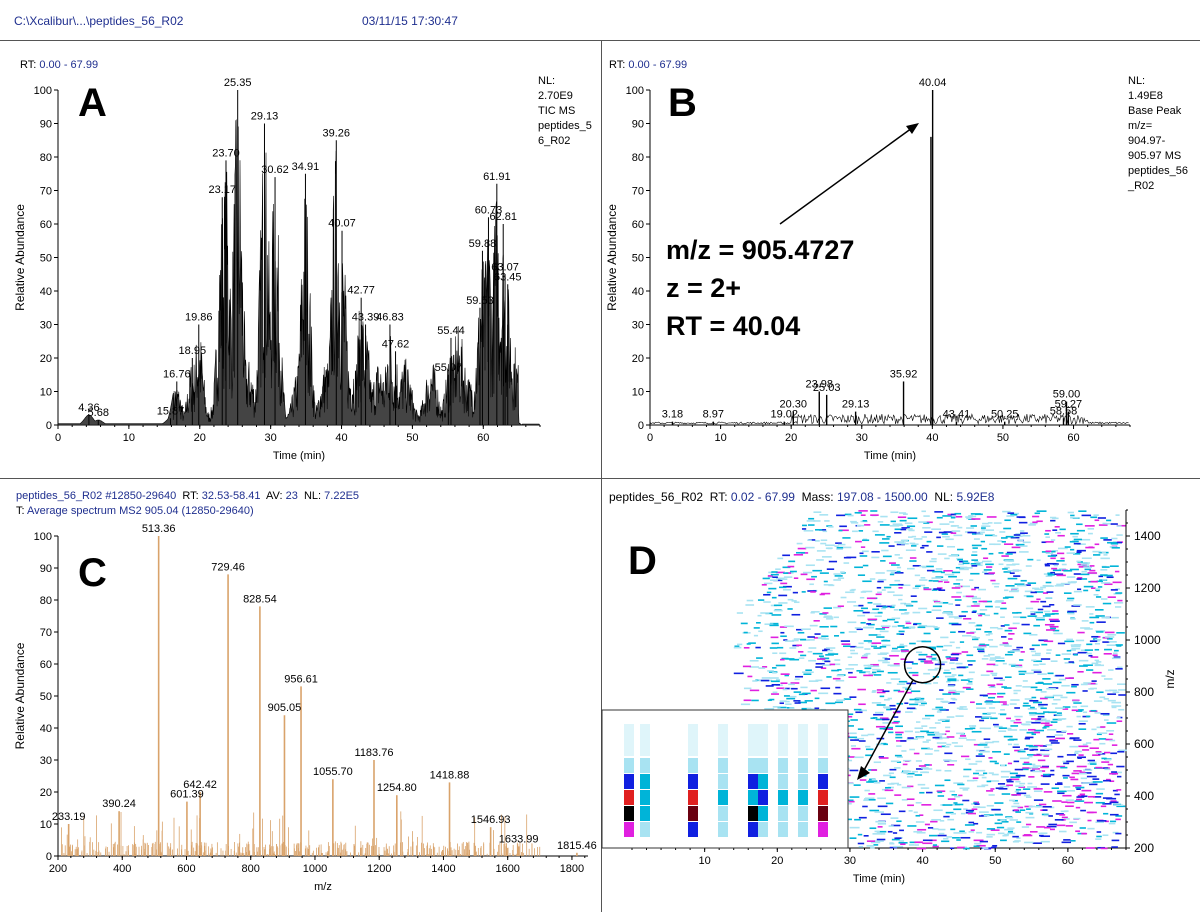 The image size is (1200, 912). Describe the element at coordinates (337, 133) in the screenshot. I see `peak-label: 39.26` at that location.